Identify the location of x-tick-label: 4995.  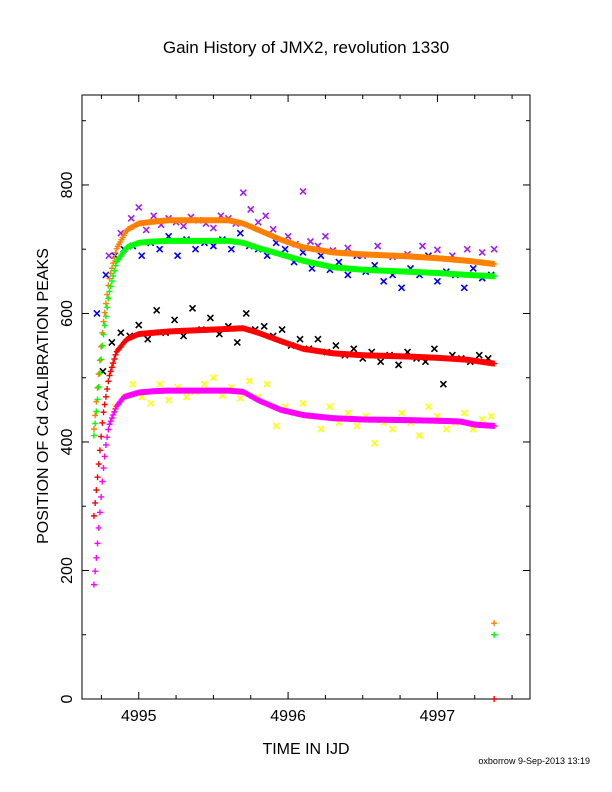
(139, 716).